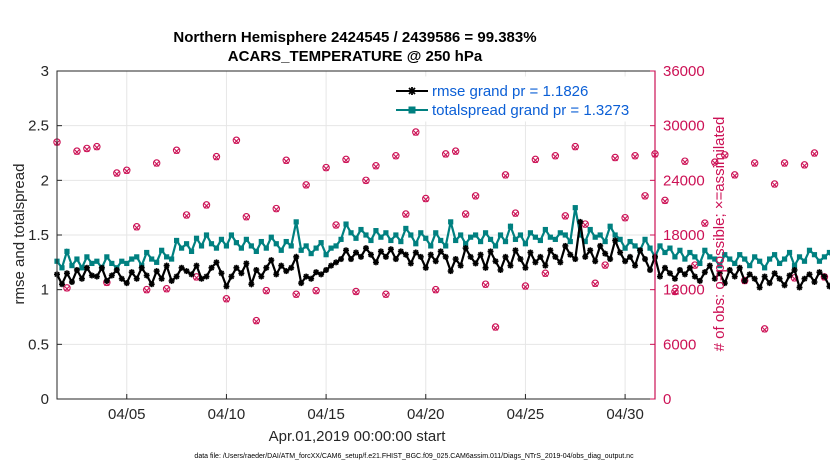  Describe the element at coordinates (719, 234) in the screenshot. I see `y-axis-label-right: # of obs: o=possible; ×=assimilated` at that location.